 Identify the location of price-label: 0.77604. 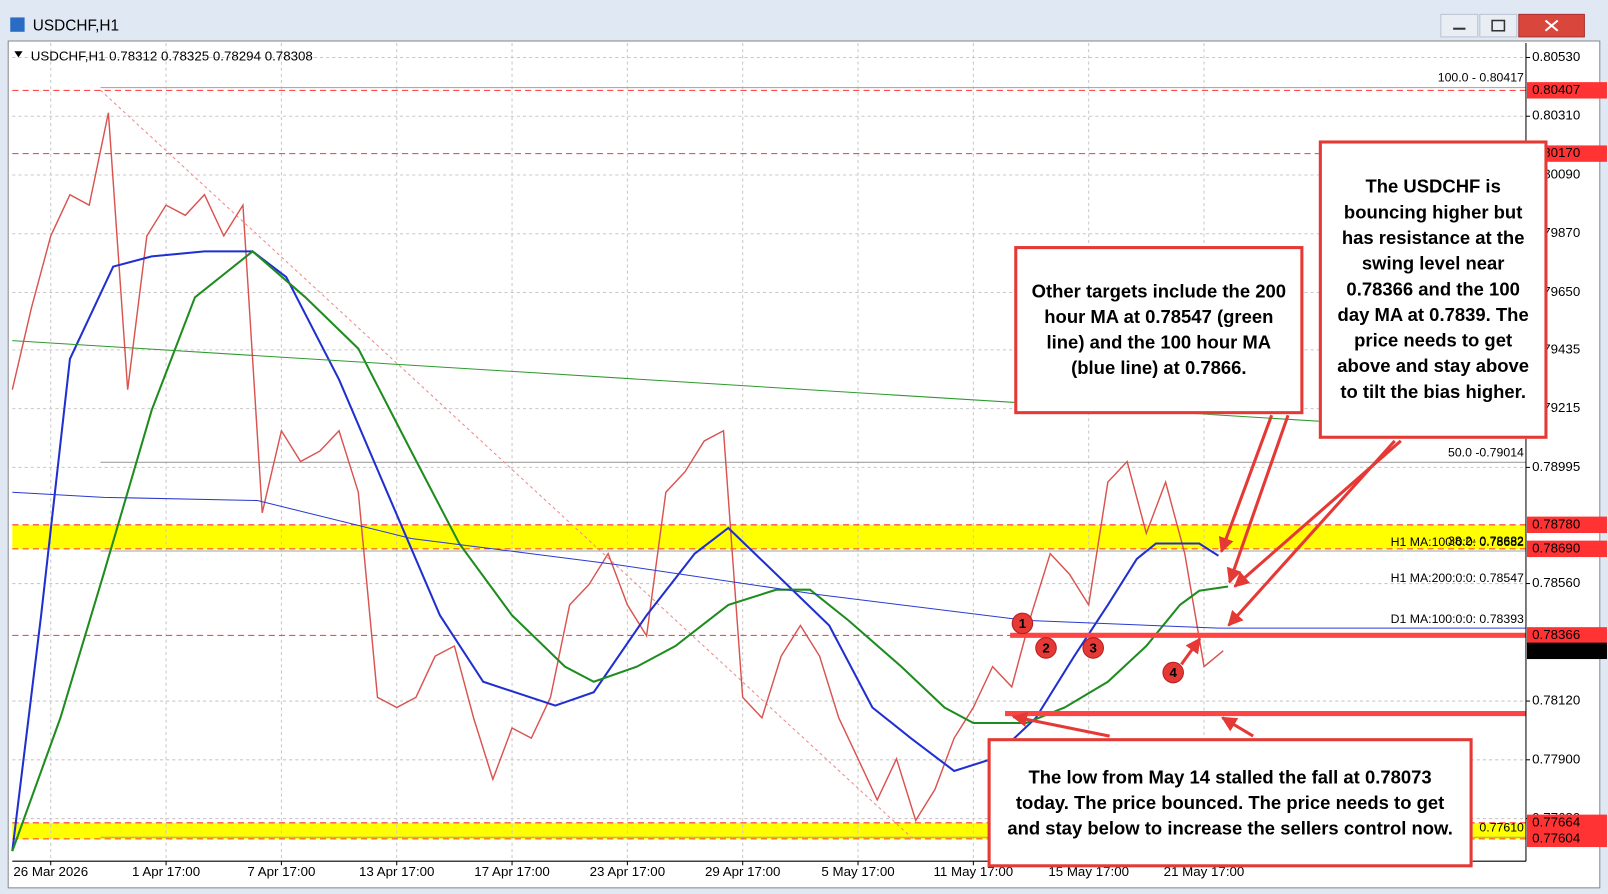
(1556, 837).